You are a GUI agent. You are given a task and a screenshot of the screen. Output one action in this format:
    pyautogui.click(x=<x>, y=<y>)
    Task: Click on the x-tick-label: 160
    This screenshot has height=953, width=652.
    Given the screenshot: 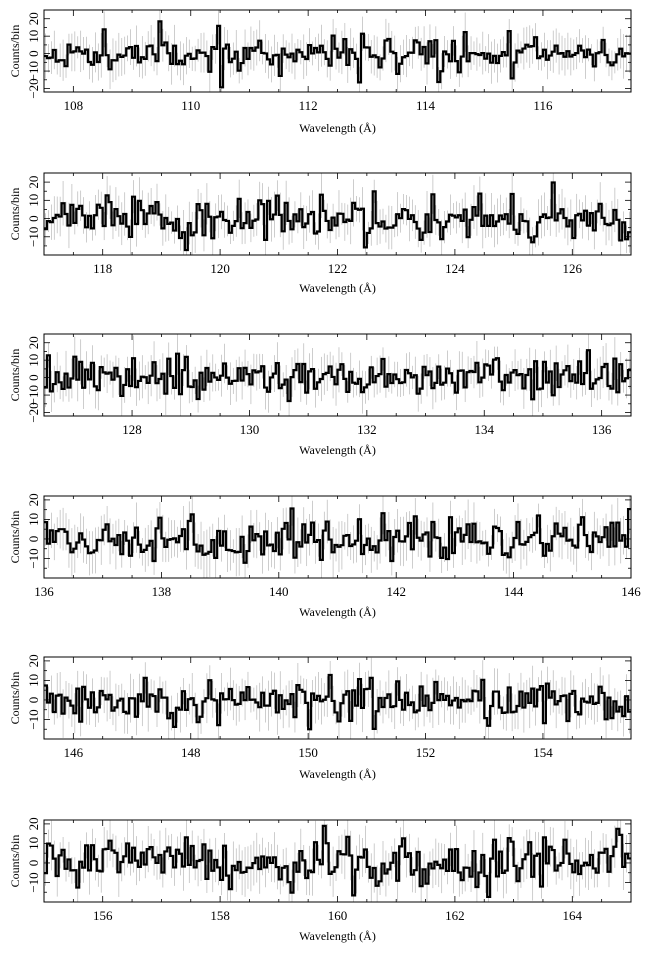 What is the action you would take?
    pyautogui.click(x=338, y=915)
    